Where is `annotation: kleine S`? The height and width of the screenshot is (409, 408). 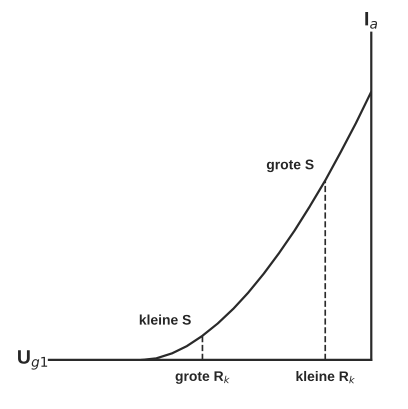 annotation: kleine S is located at coordinates (165, 319).